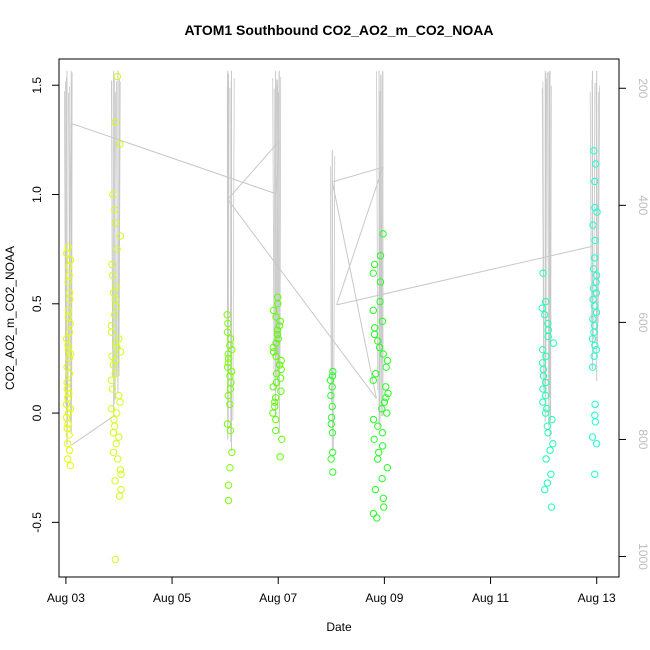 The image size is (650, 650). What do you see at coordinates (490, 598) in the screenshot?
I see `x-tick-label: Aug 11` at bounding box center [490, 598].